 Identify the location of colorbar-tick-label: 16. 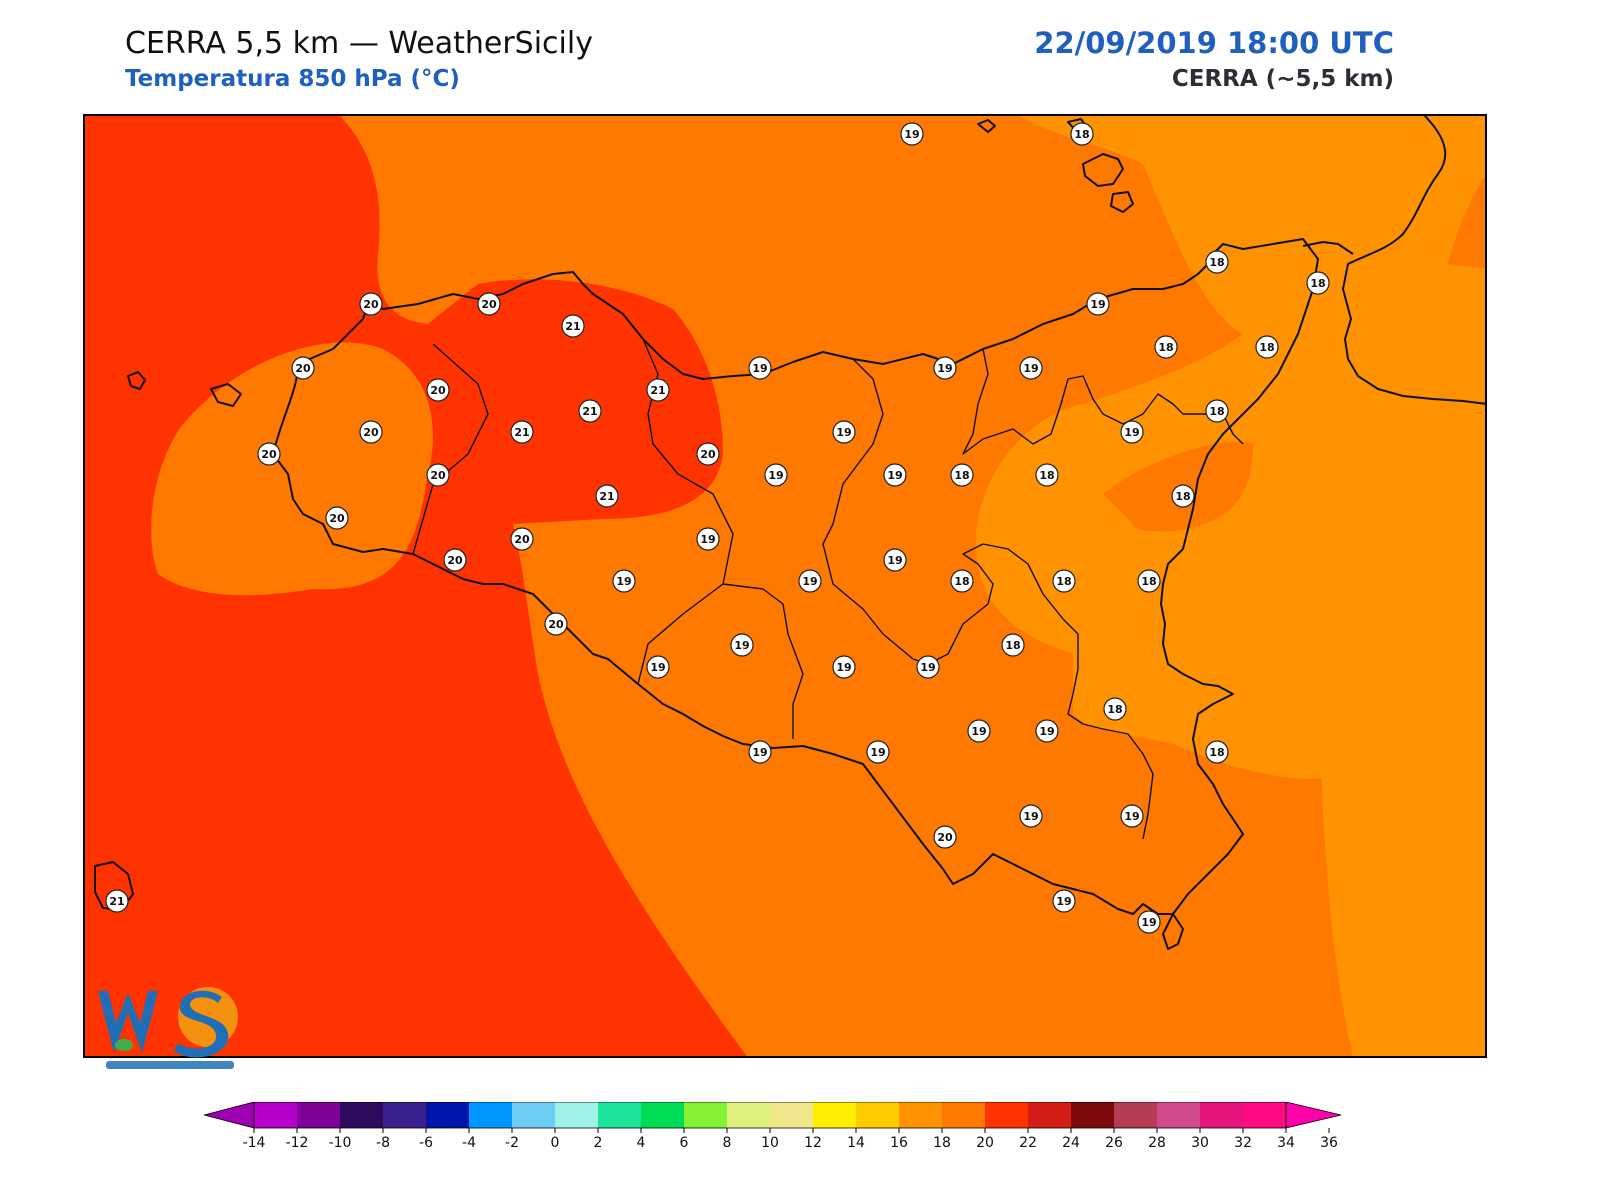
(899, 1143).